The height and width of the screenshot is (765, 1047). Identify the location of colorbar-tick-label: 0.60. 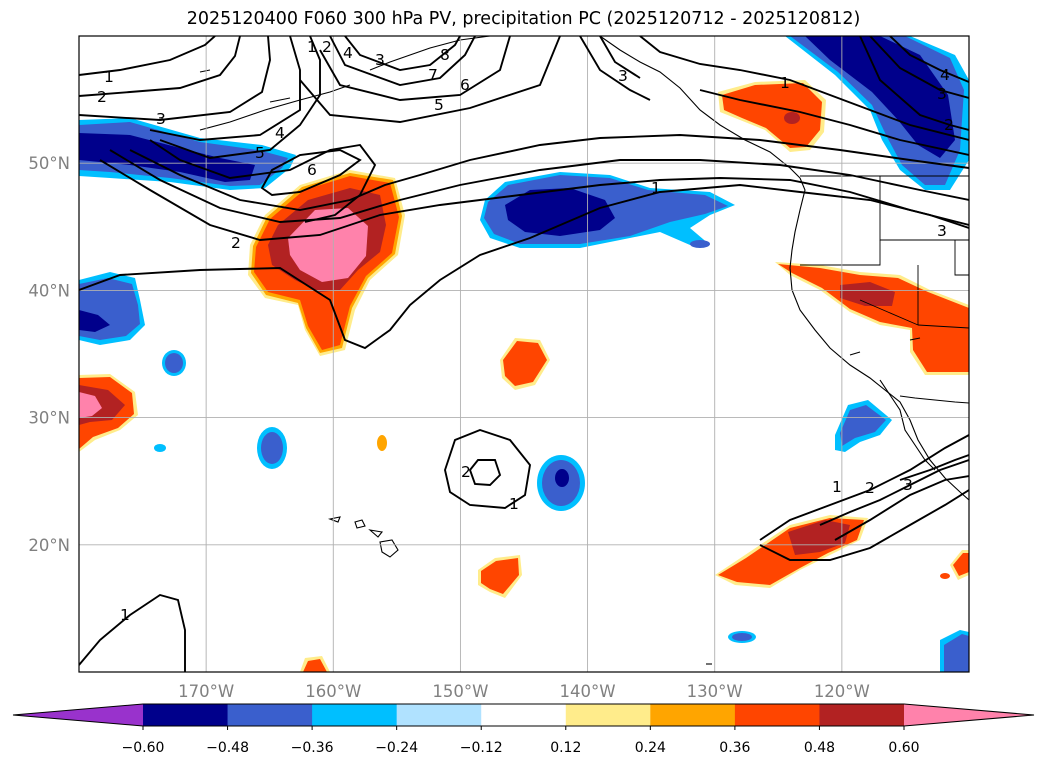
(903, 748).